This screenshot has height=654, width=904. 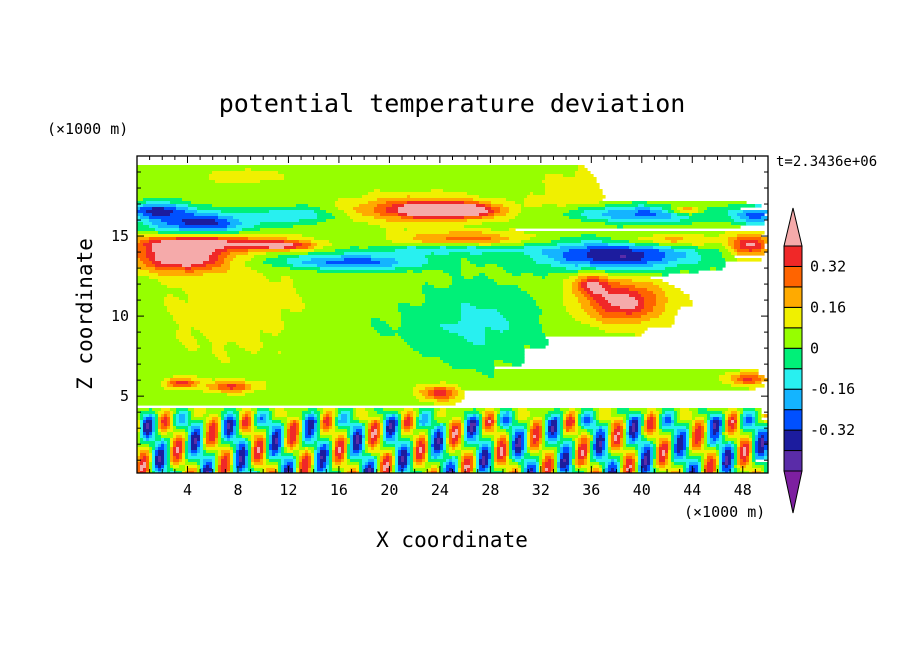 I want to click on field-cell-2095, so click(x=640, y=431).